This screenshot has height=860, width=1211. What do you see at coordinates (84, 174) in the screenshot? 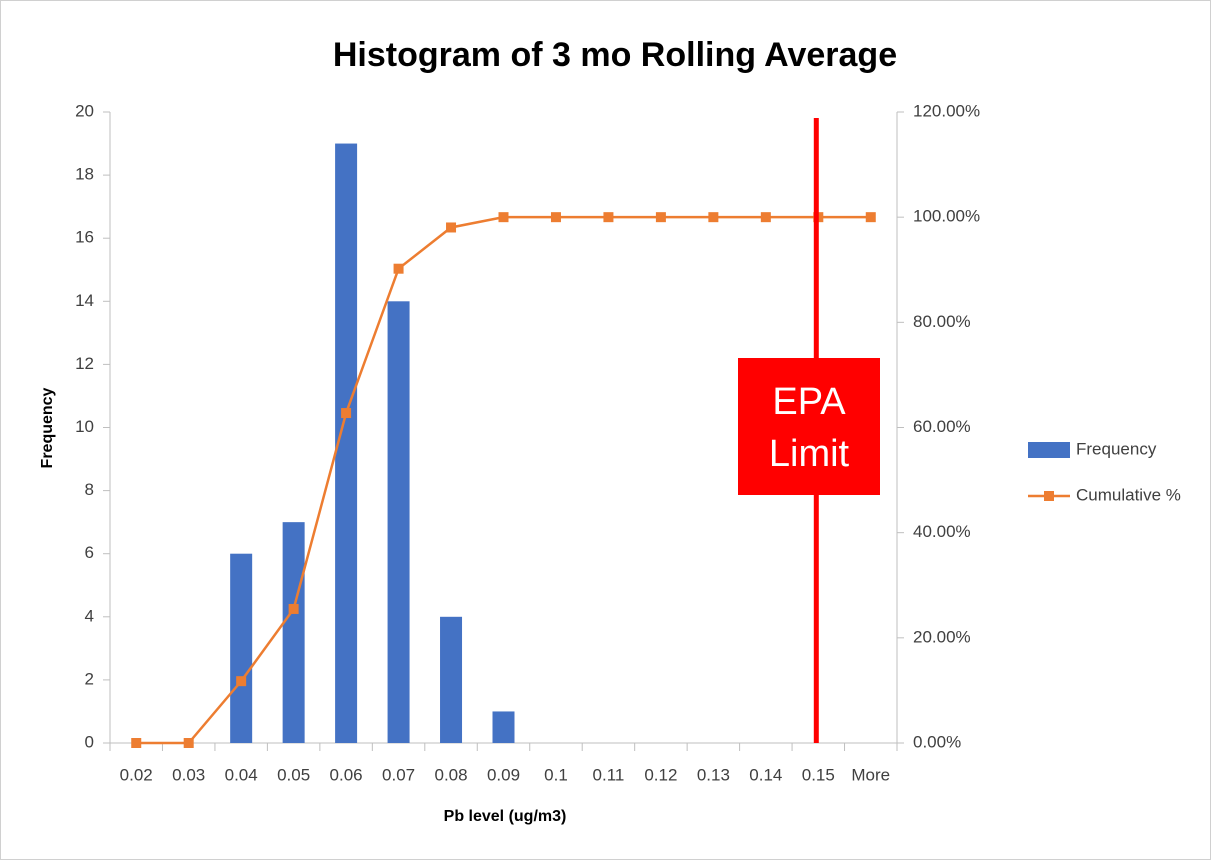
I see `y-tick-label: 18` at bounding box center [84, 174].